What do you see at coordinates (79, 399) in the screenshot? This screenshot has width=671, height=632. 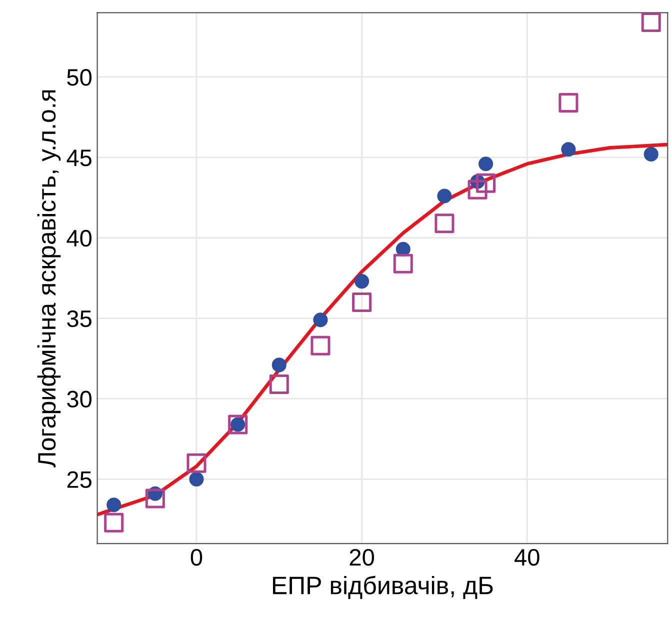 I see `y-tick-label: 30` at bounding box center [79, 399].